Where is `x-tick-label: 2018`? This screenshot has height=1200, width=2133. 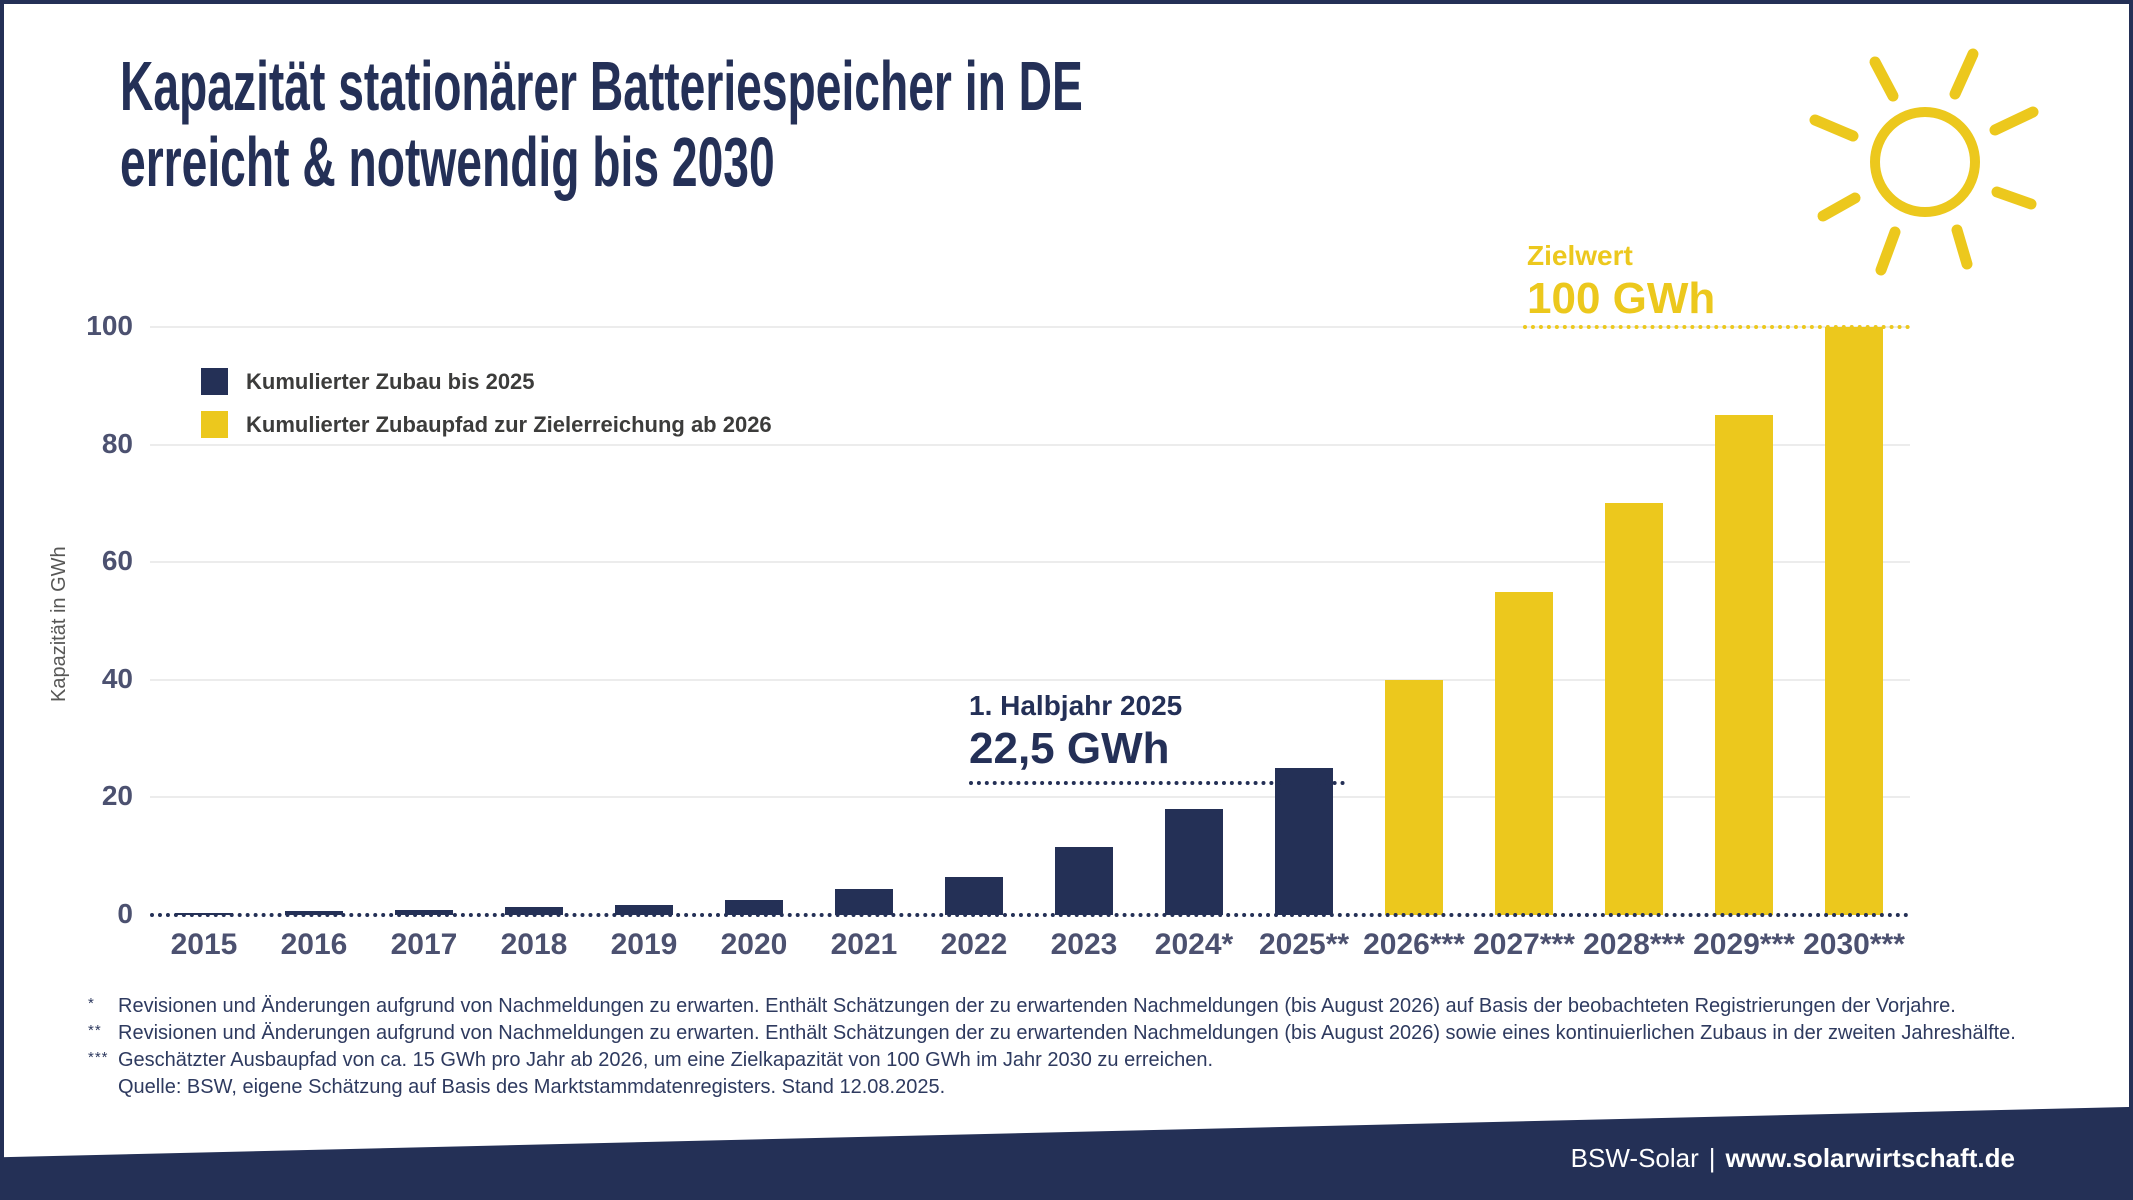
x-tick-label: 2018 is located at coordinates (534, 944).